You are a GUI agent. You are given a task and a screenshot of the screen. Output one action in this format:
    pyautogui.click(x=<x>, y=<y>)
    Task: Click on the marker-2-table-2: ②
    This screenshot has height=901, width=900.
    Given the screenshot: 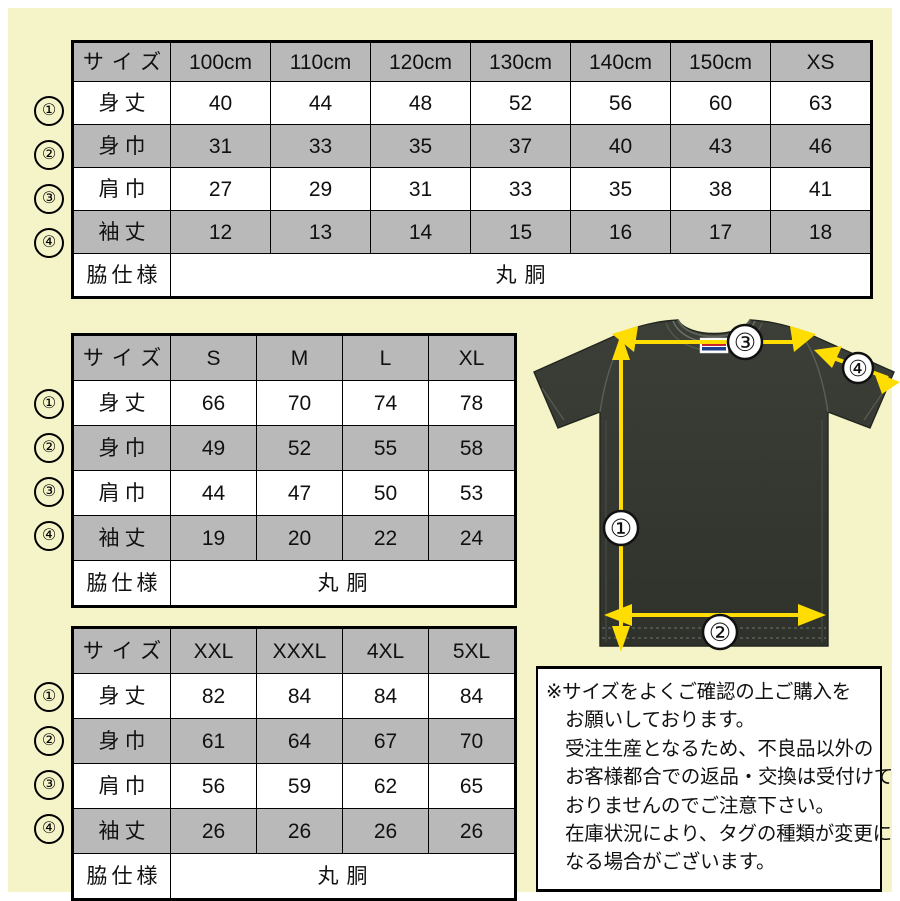 What is the action you would take?
    pyautogui.click(x=49, y=448)
    